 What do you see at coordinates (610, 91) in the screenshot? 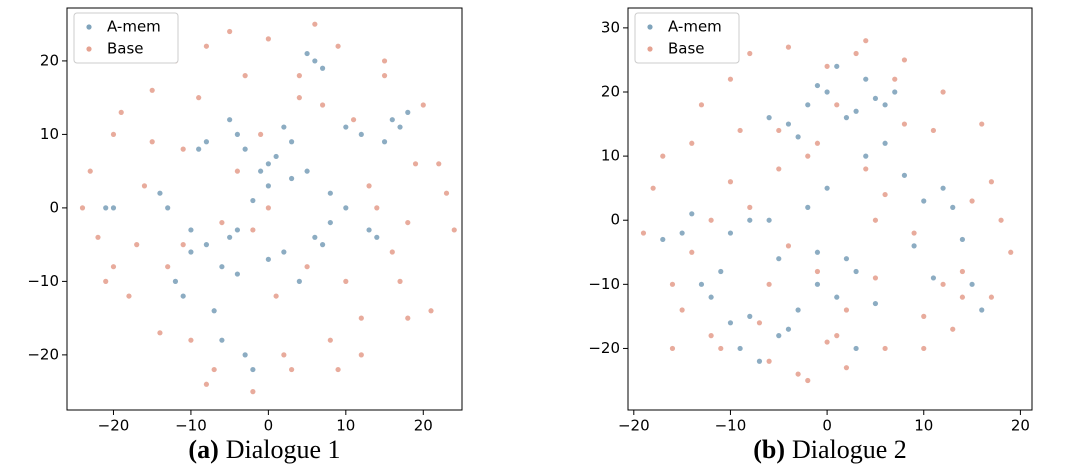
I see `y-tick-label: 20` at bounding box center [610, 91].